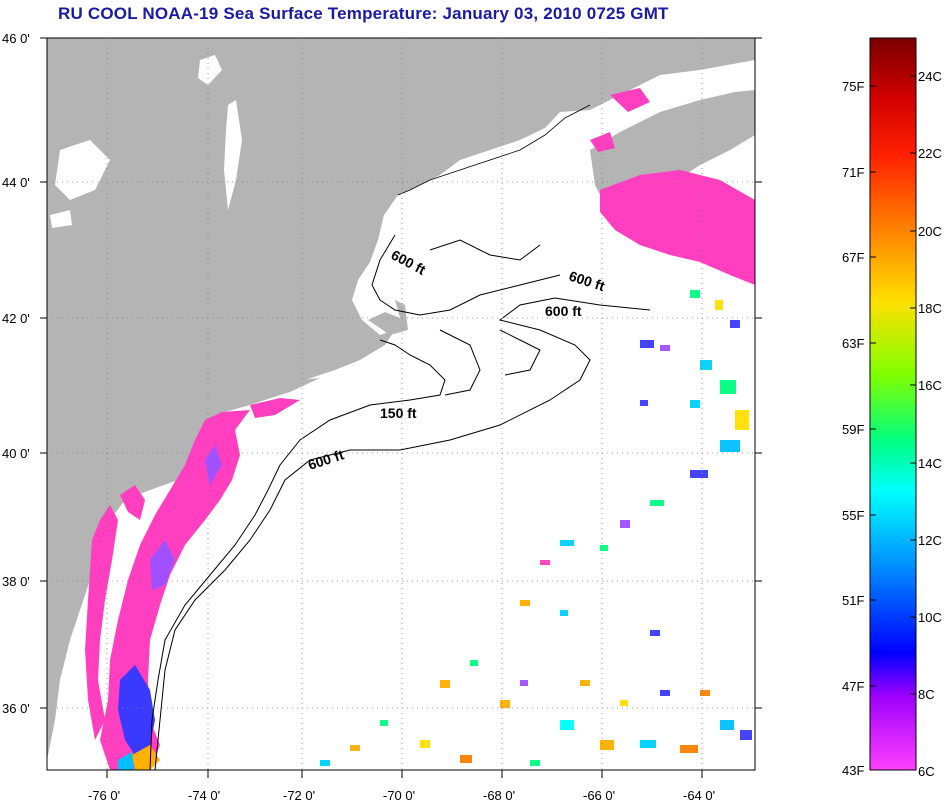  What do you see at coordinates (563, 311) in the screenshot?
I see `contour-label: 600 ft` at bounding box center [563, 311].